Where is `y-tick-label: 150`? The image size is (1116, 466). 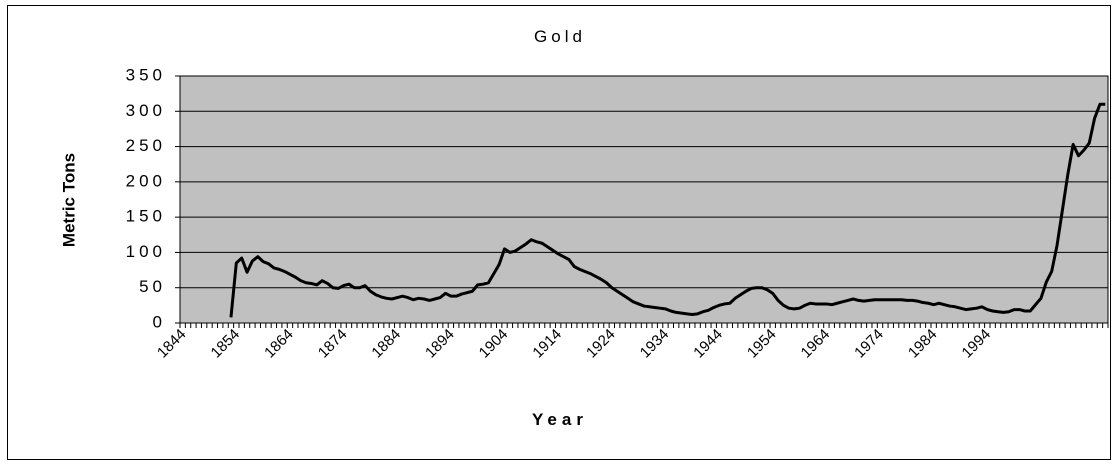 y-tick-label: 150 is located at coordinates (146, 216).